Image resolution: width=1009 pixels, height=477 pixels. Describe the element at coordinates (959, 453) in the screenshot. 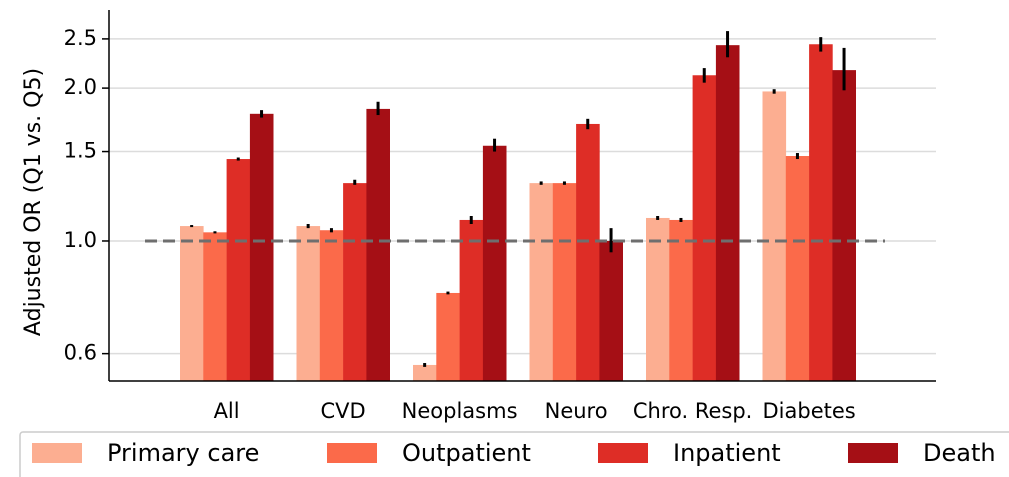

I see `legend-label: Death` at that location.